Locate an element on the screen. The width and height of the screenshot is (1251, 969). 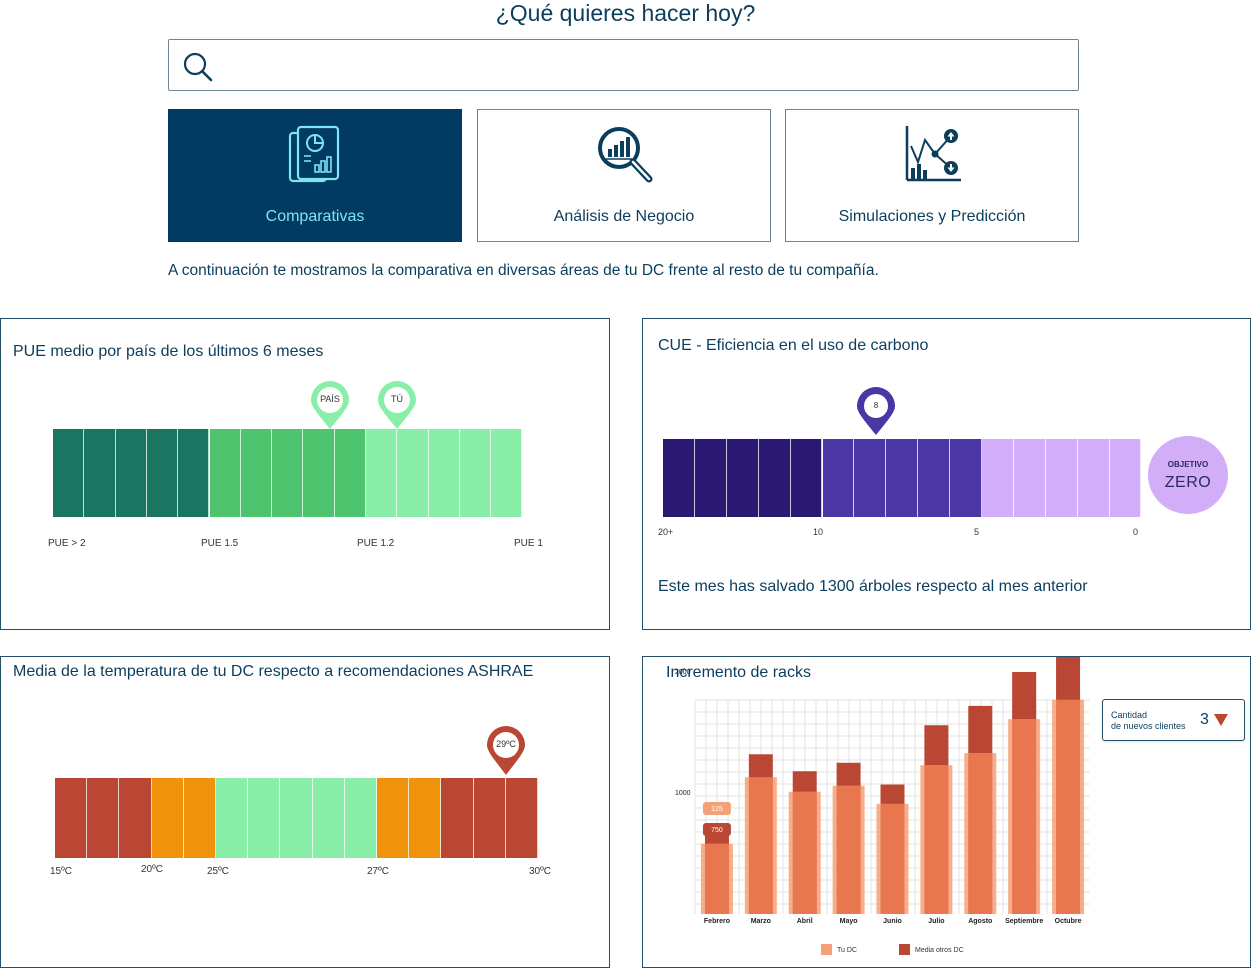
annotation-pointer is located at coordinates (716, 838).